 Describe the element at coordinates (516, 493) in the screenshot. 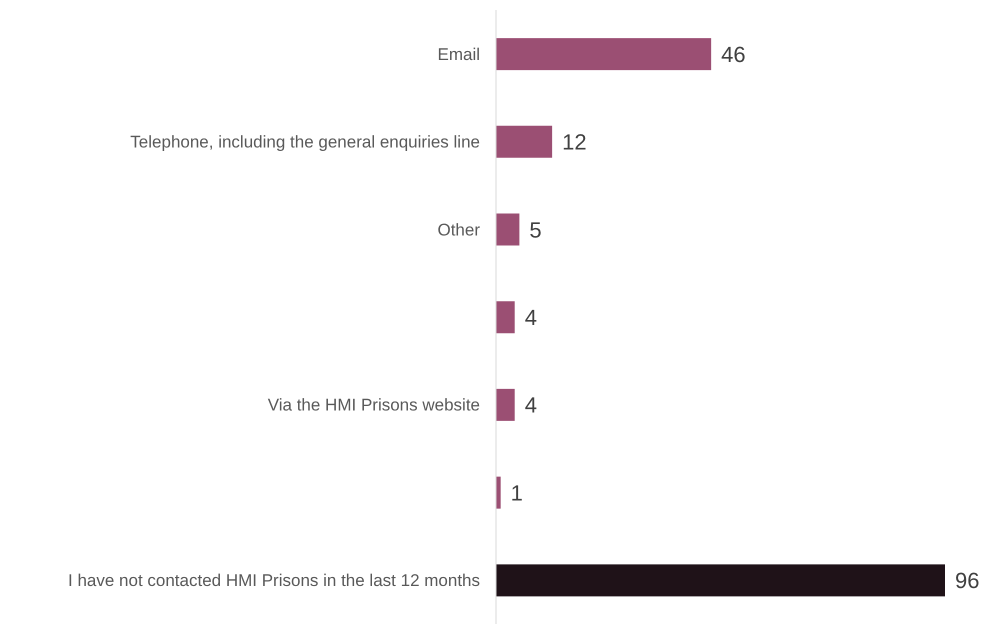

I see `data-label: 1` at that location.